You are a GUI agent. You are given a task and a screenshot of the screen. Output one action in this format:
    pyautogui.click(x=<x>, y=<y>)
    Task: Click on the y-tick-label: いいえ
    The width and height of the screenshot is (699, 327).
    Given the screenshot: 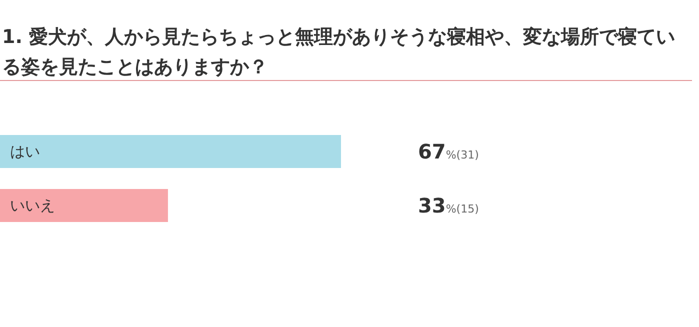 What is the action you would take?
    pyautogui.click(x=32, y=205)
    